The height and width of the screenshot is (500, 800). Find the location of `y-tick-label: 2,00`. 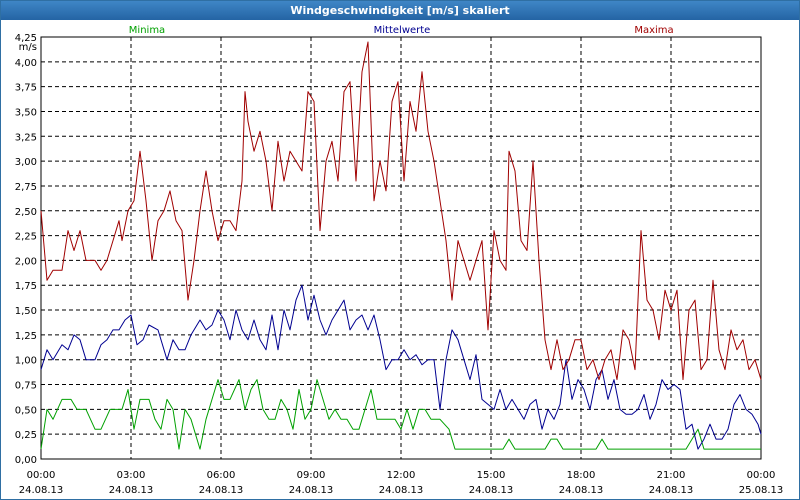

y-tick-label: 2,00 is located at coordinates (26, 261).